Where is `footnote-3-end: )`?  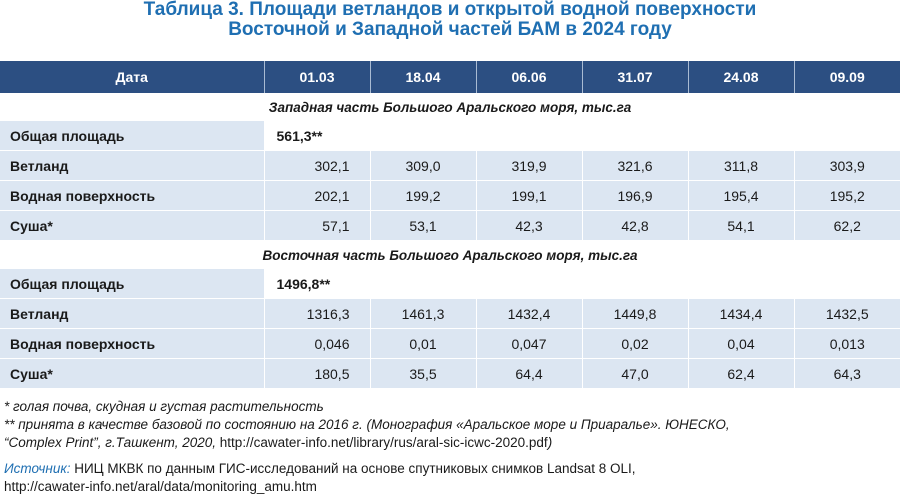 footnote-3-end: ) is located at coordinates (550, 442).